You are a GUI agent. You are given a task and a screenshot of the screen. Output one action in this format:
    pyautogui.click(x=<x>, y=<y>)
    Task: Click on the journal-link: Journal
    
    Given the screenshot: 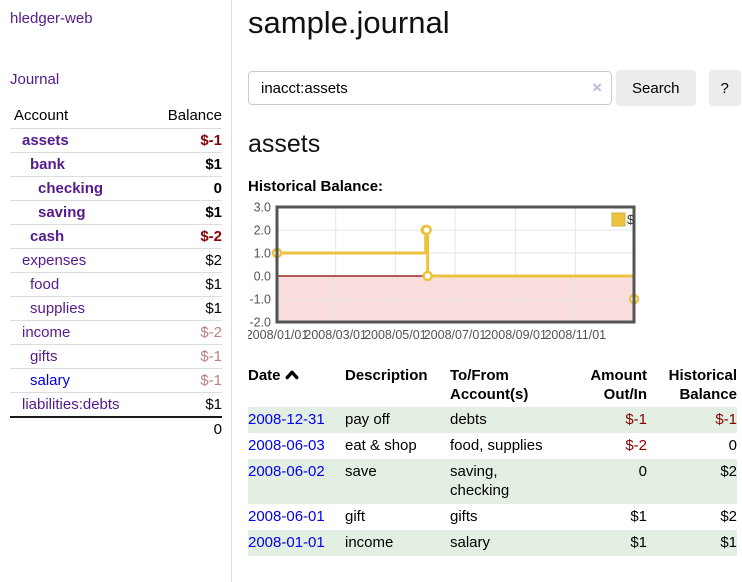 What is the action you would take?
    pyautogui.click(x=35, y=79)
    